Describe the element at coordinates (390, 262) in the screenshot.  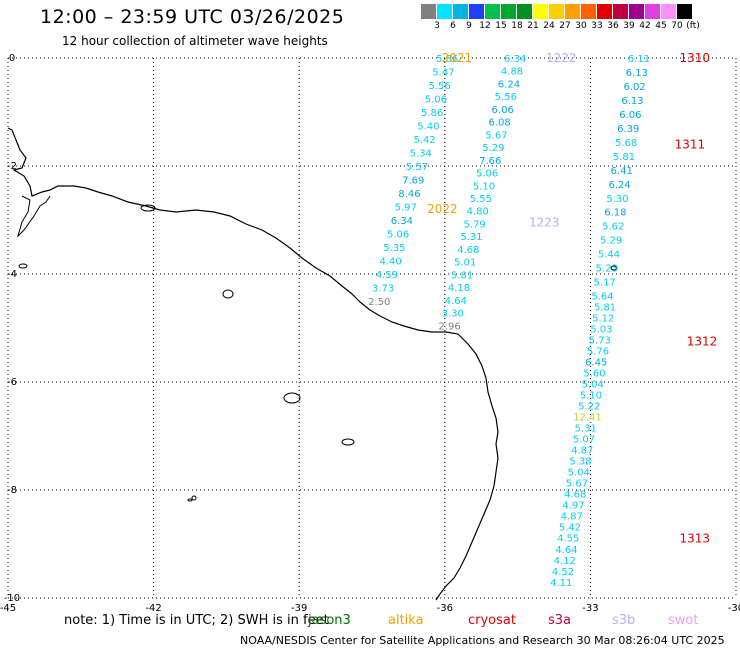
I see `wave-height-label: 4.40` at that location.